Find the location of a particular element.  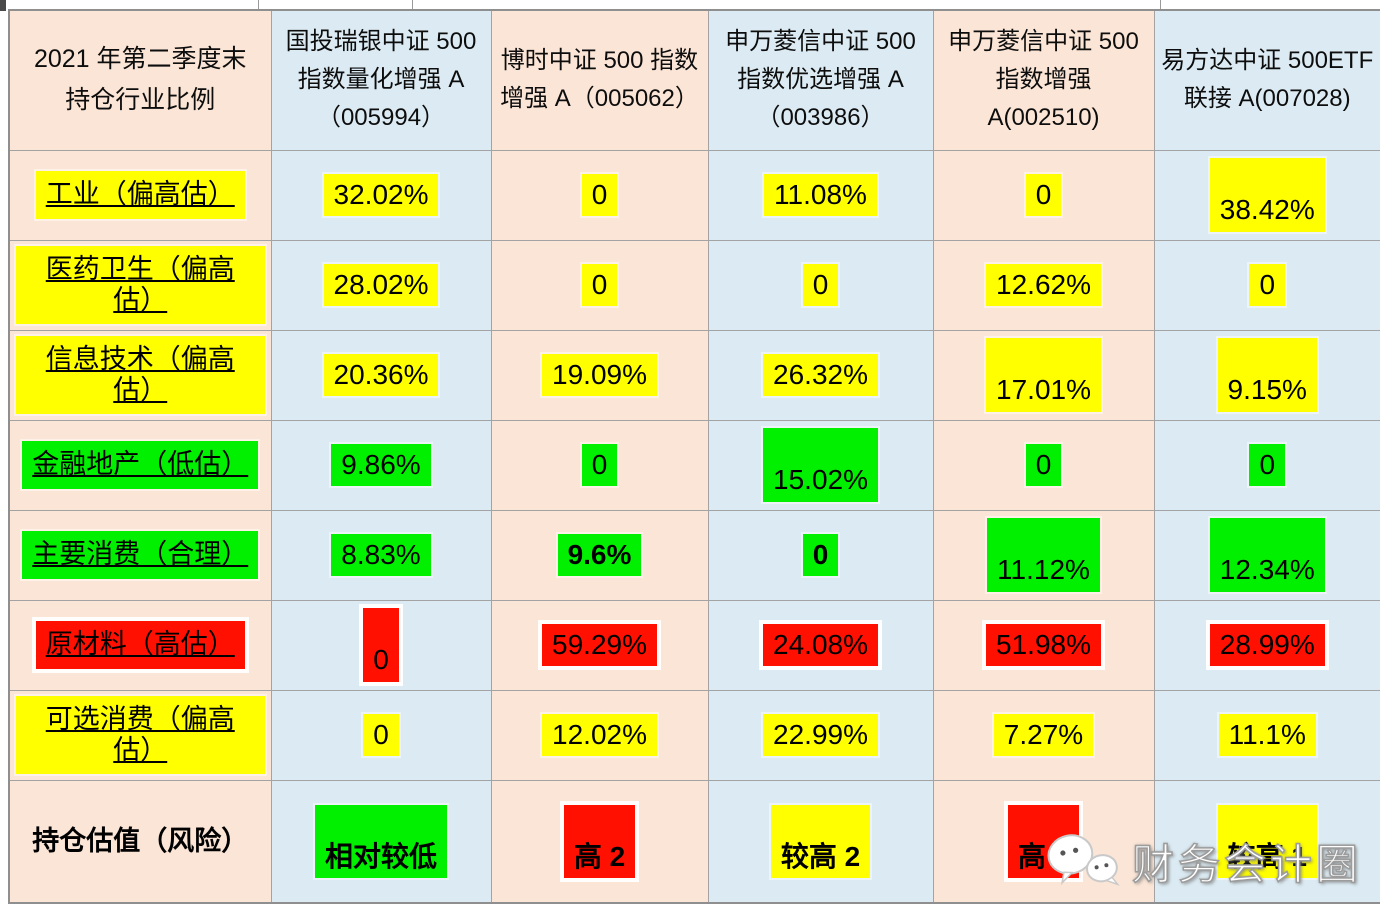

holding-value: 28.99% is located at coordinates (1267, 645).